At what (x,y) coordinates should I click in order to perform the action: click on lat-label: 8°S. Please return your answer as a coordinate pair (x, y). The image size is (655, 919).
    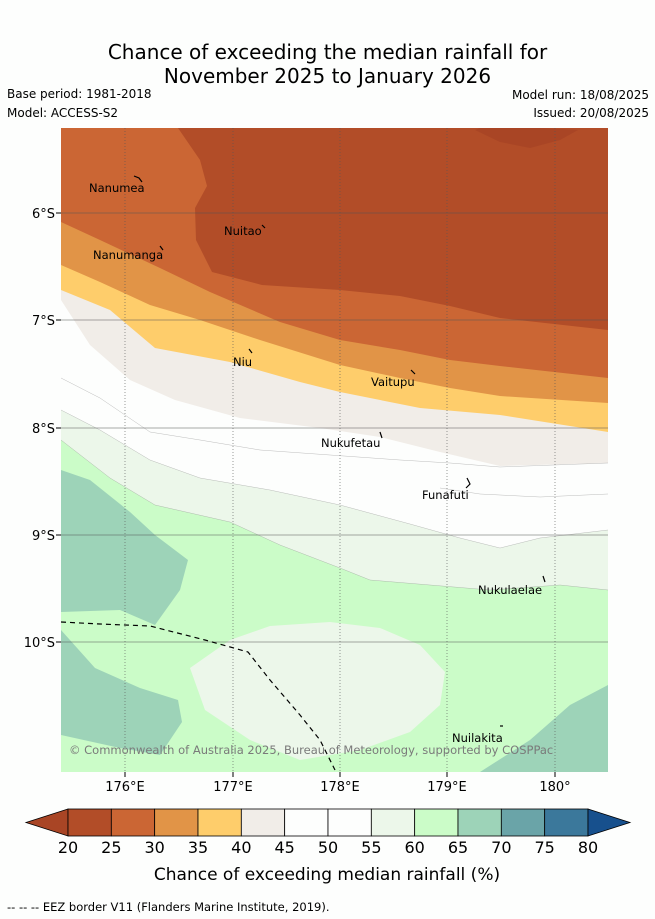
    Looking at the image, I should click on (43, 429).